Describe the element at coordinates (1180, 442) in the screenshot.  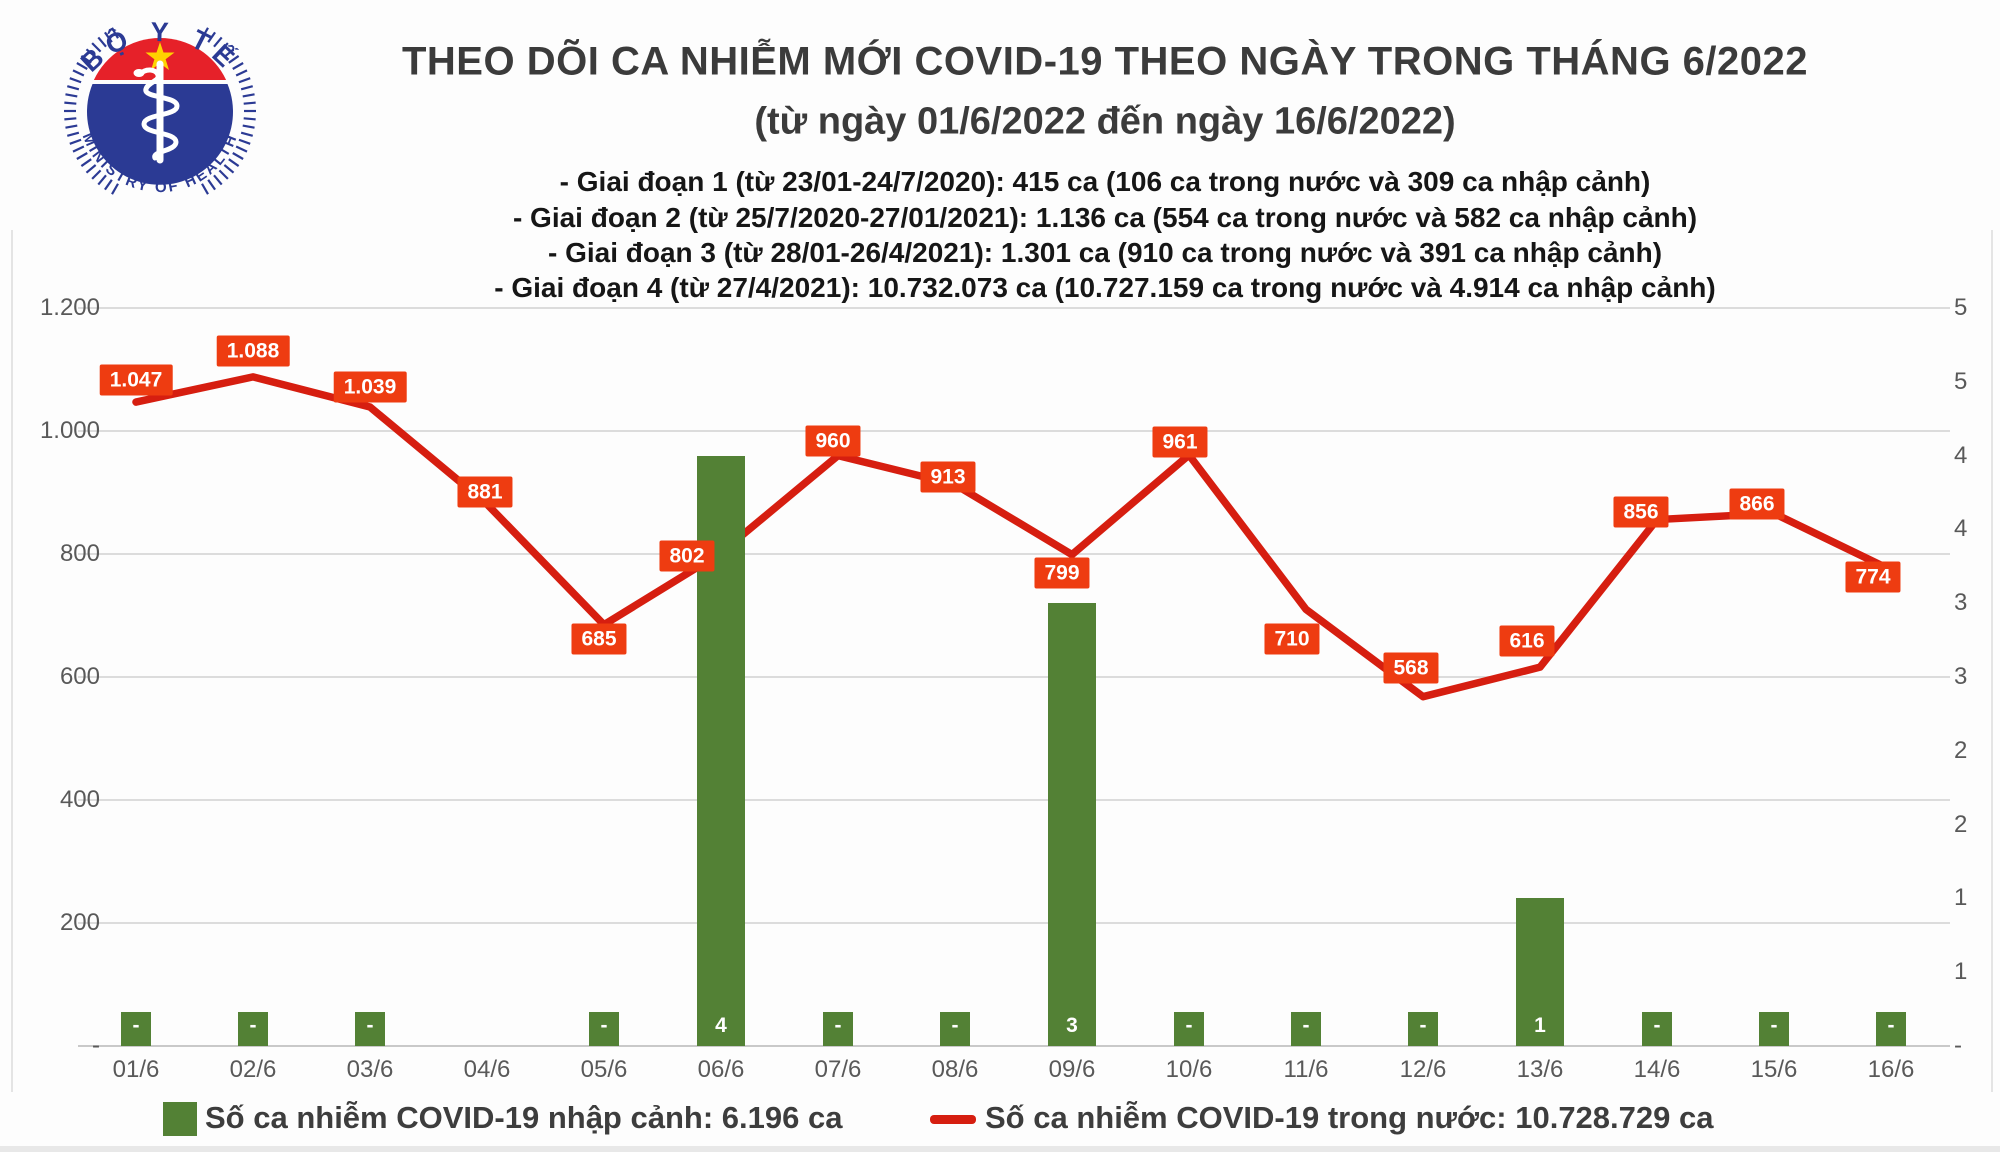
I see `data-label: 961` at that location.